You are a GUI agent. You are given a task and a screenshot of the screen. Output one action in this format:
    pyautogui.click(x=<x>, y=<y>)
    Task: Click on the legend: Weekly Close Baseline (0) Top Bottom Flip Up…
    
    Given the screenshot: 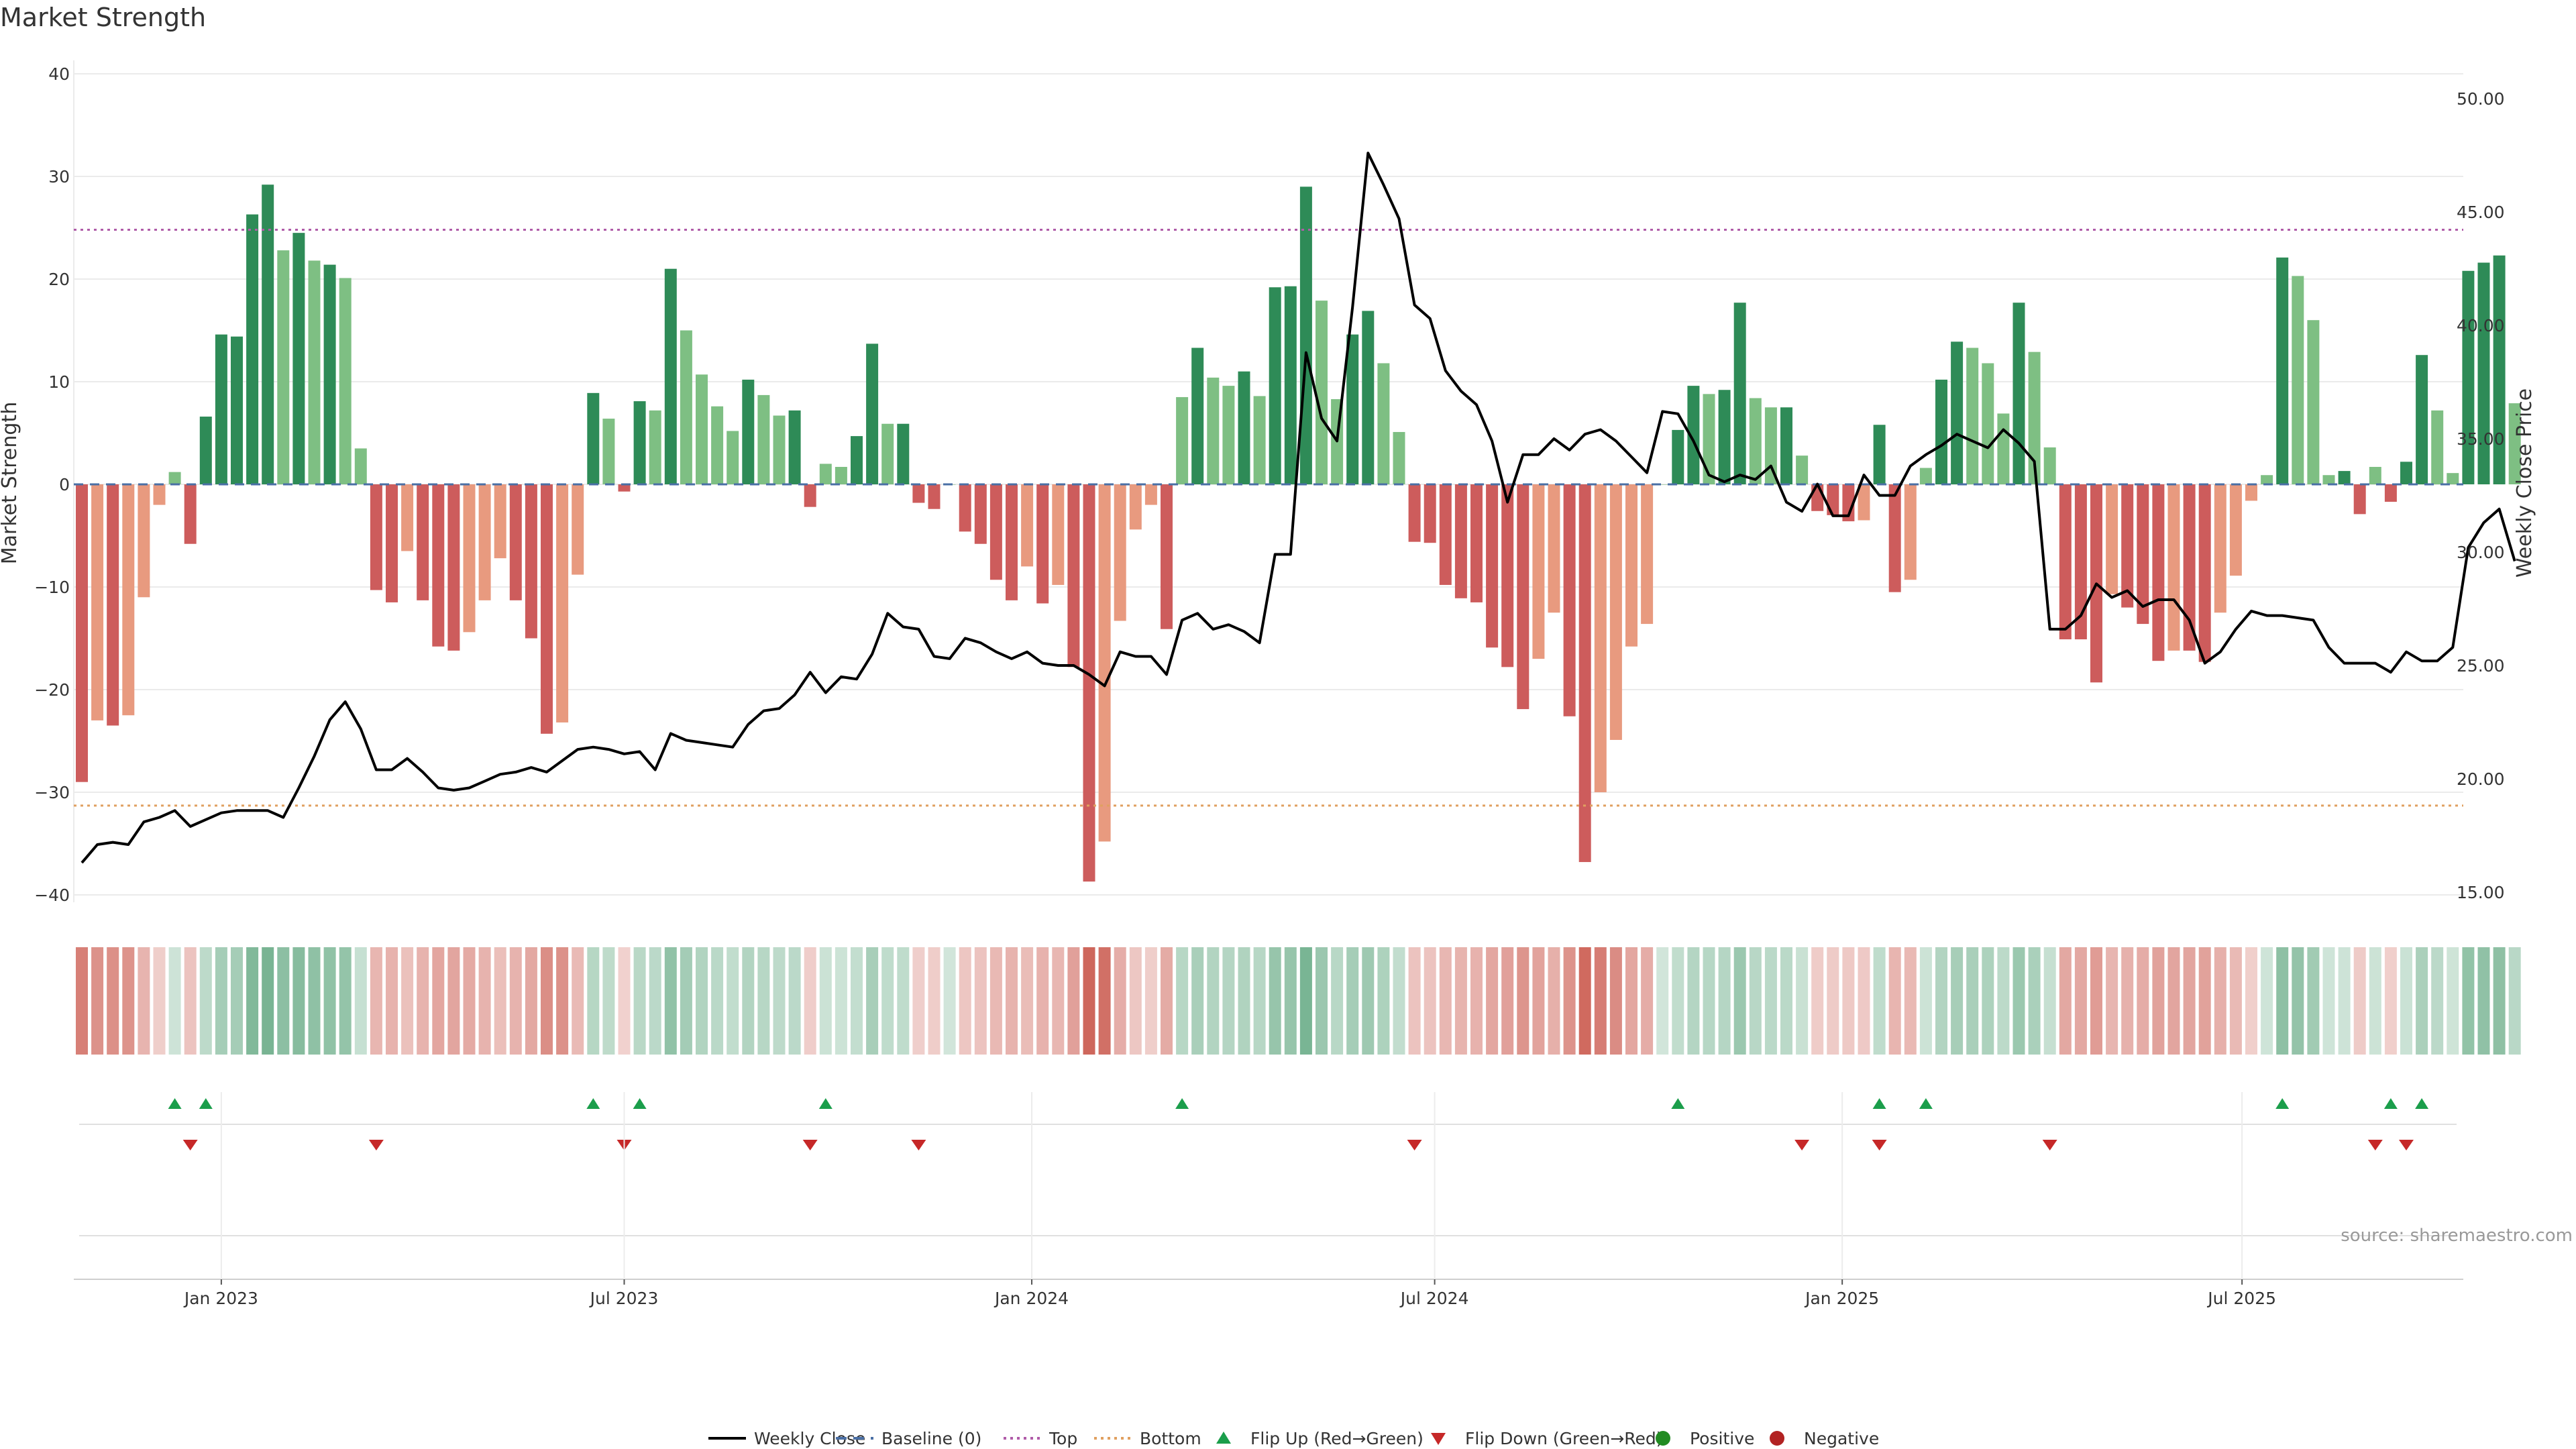 What is the action you would take?
    pyautogui.click(x=1293, y=1438)
    